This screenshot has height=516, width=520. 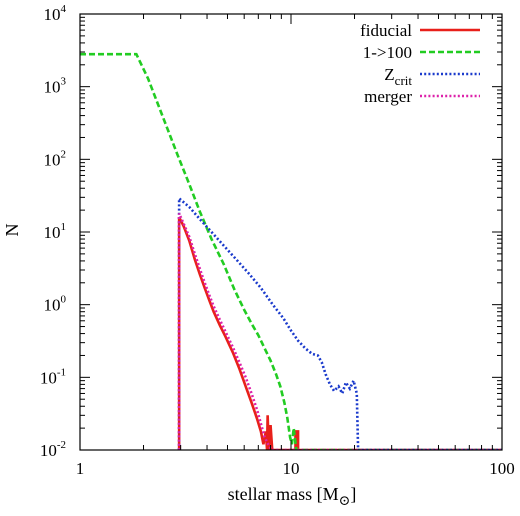 What do you see at coordinates (386, 30) in the screenshot?
I see `legend-label-1: fiducial` at bounding box center [386, 30].